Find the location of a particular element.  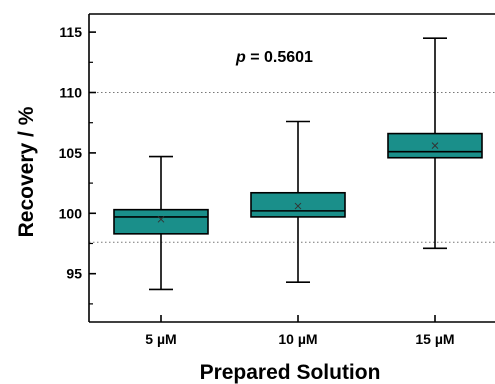

x-tick-label: 15 µM is located at coordinates (434, 339).